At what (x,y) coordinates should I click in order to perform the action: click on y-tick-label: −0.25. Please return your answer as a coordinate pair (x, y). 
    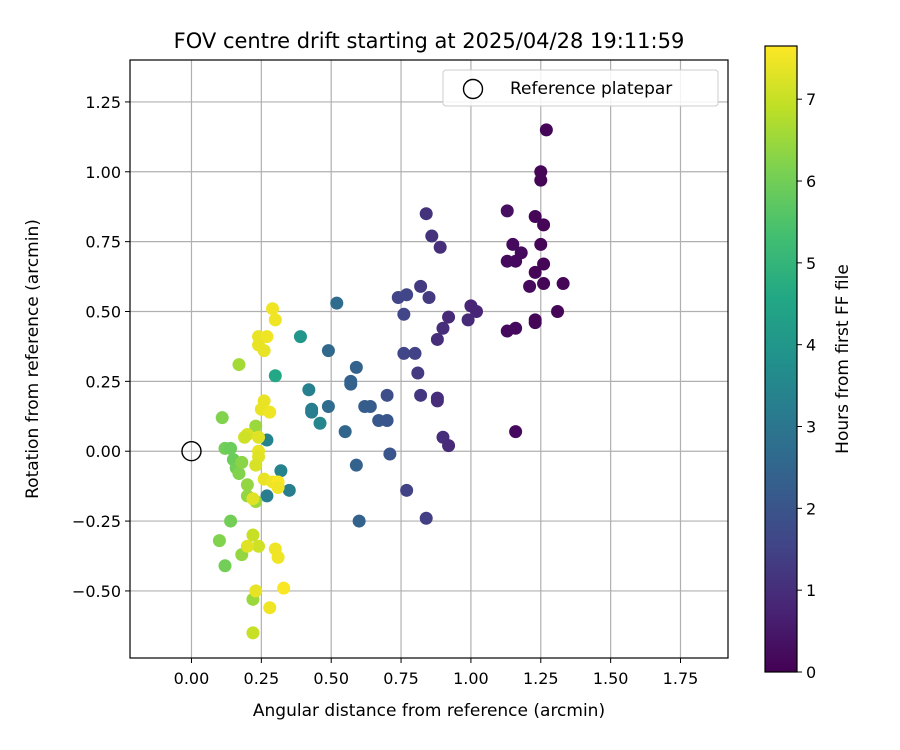
    Looking at the image, I should click on (96, 521).